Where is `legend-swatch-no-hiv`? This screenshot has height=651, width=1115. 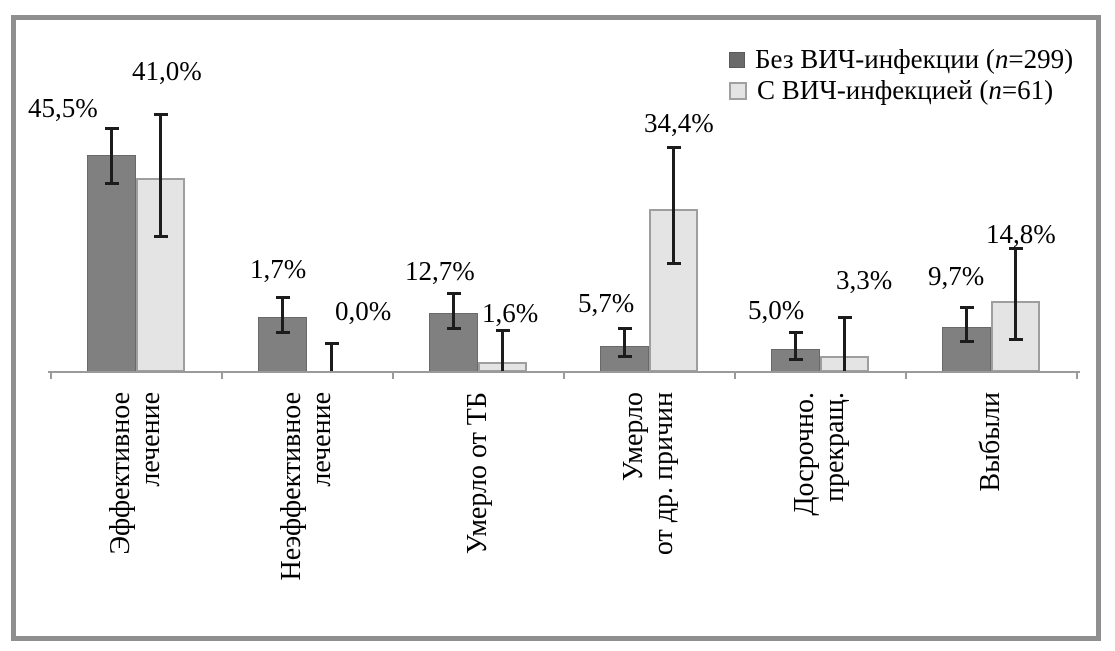 legend-swatch-no-hiv is located at coordinates (737, 59).